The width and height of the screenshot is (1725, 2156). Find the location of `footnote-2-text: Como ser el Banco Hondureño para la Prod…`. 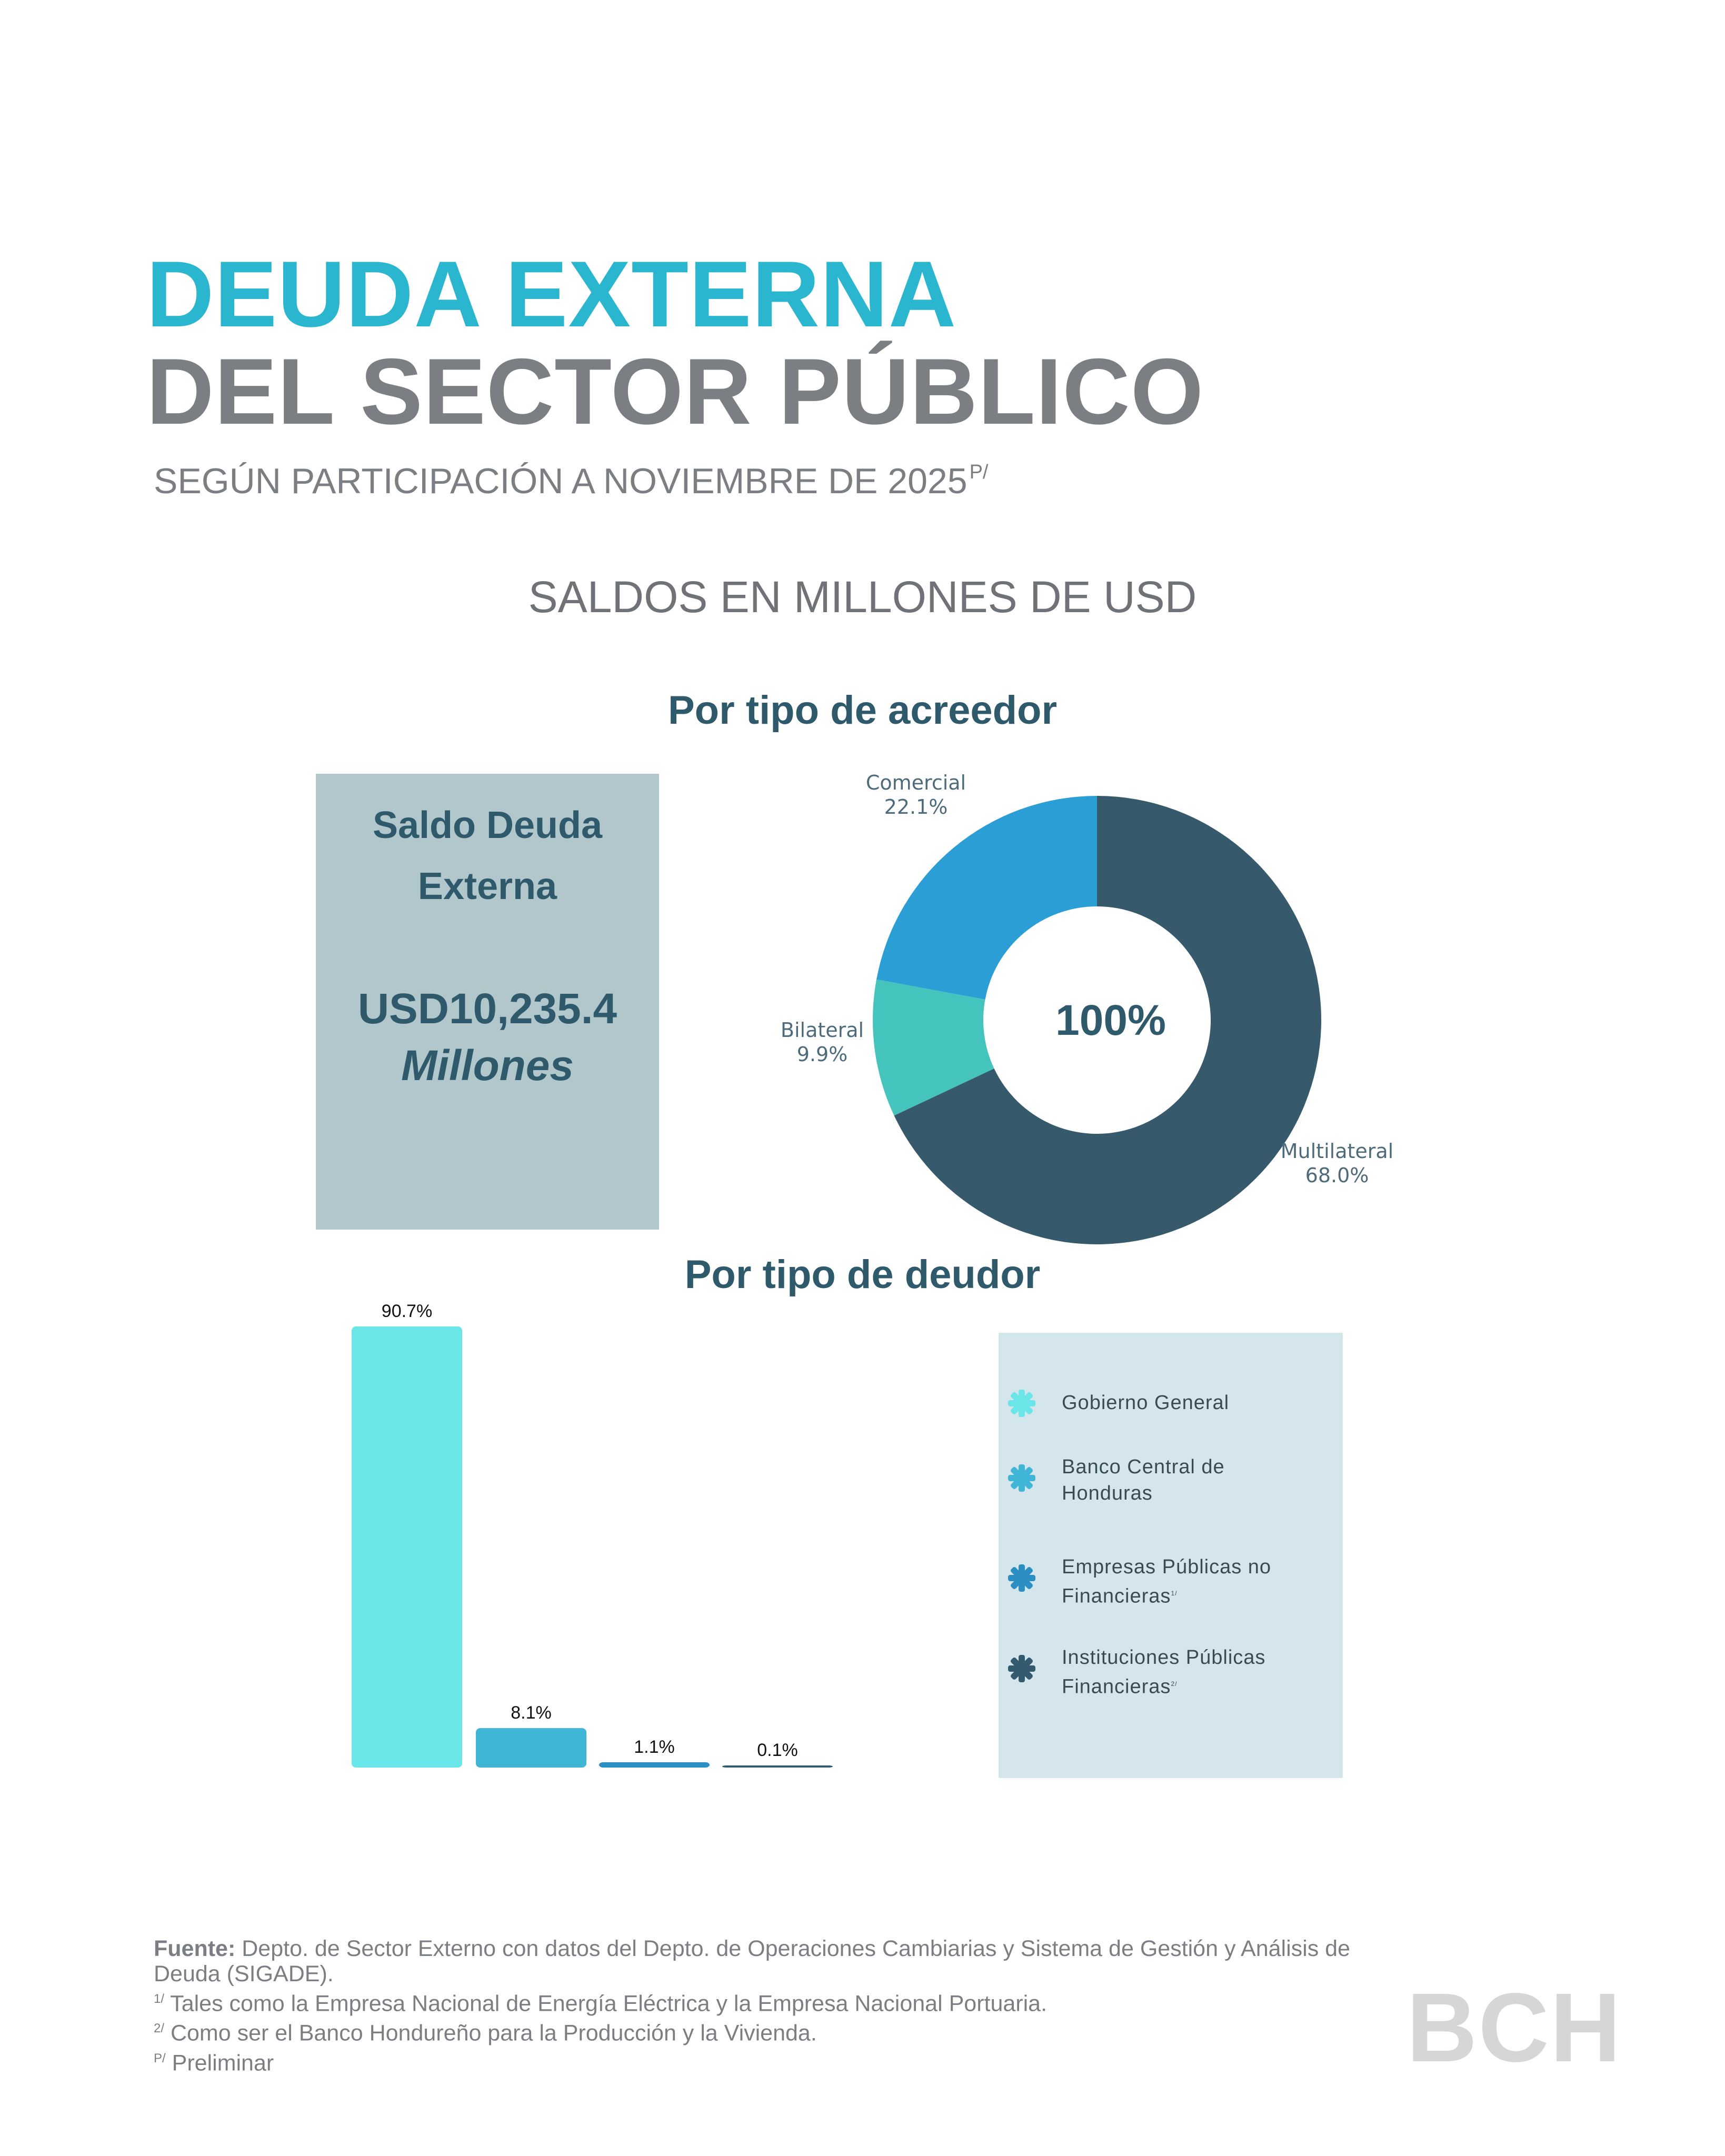

footnote-2-text: Como ser el Banco Hondureño para la Prod… is located at coordinates (493, 2033).